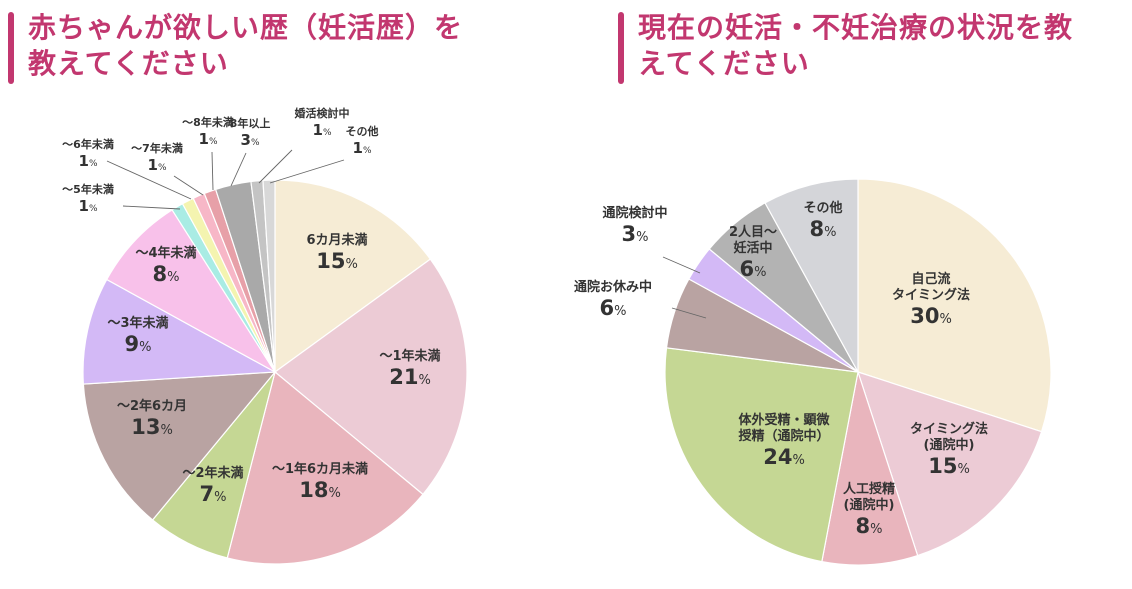 The height and width of the screenshot is (589, 1132). Describe the element at coordinates (157, 148) in the screenshot. I see `slice-label: 〜7年未満` at that location.